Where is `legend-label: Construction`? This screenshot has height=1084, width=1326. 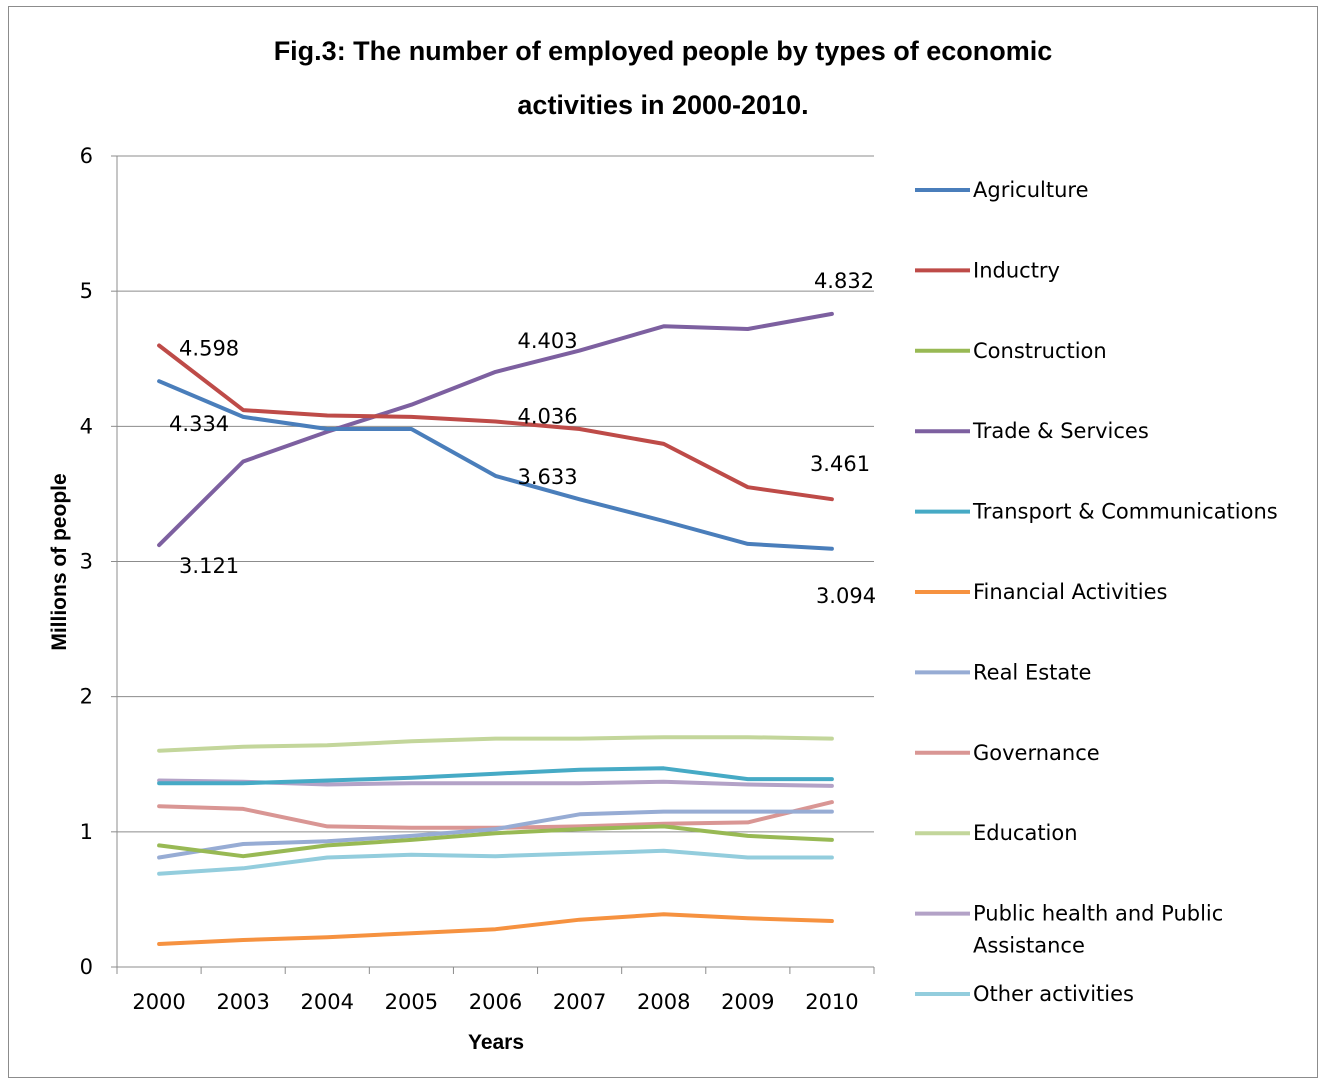
legend-label: Construction is located at coordinates (1040, 351).